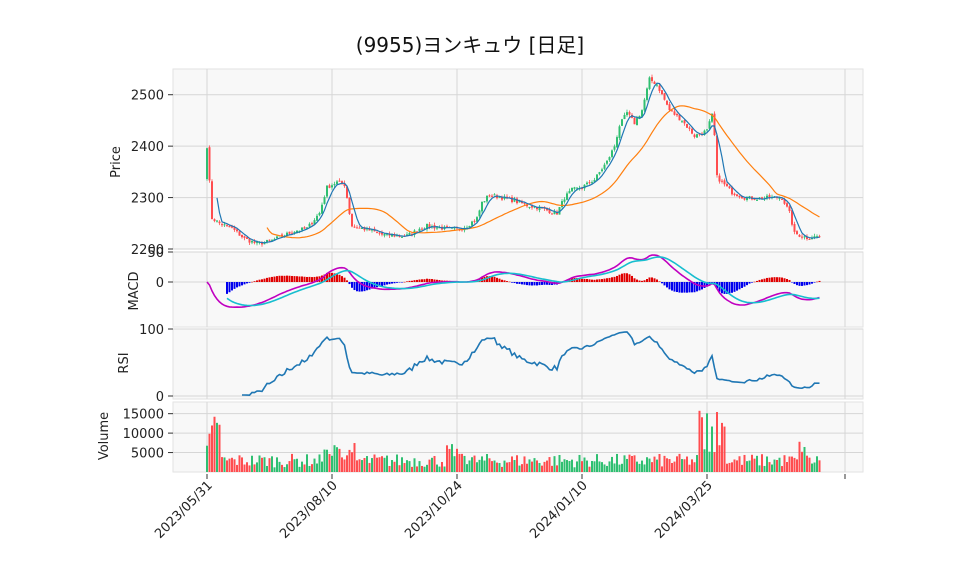  I want to click on chart-title: (9955)ヨンキュウ [日足], so click(470, 45).